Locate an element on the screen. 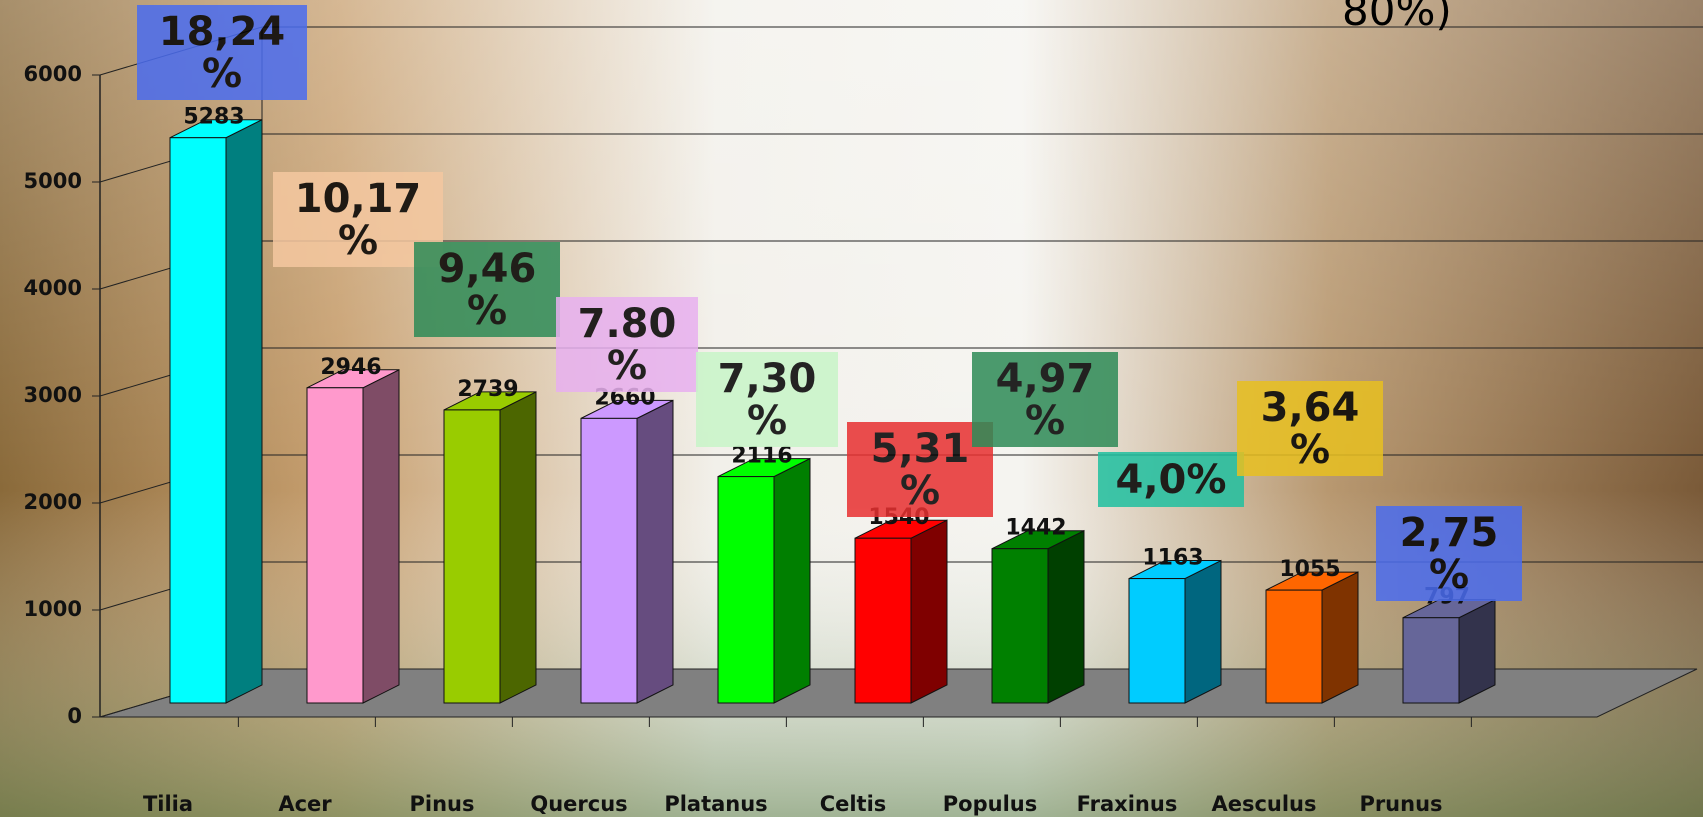 This screenshot has width=1703, height=817. percent-label: 18,24 % is located at coordinates (222, 52).